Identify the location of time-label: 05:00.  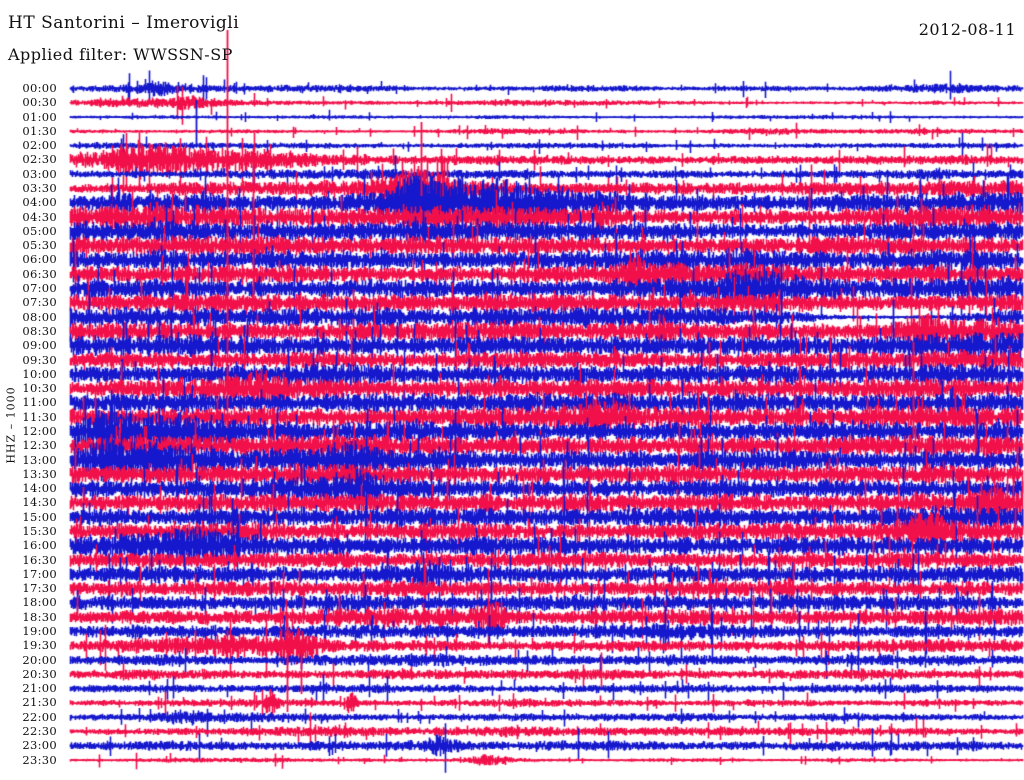
(39, 230).